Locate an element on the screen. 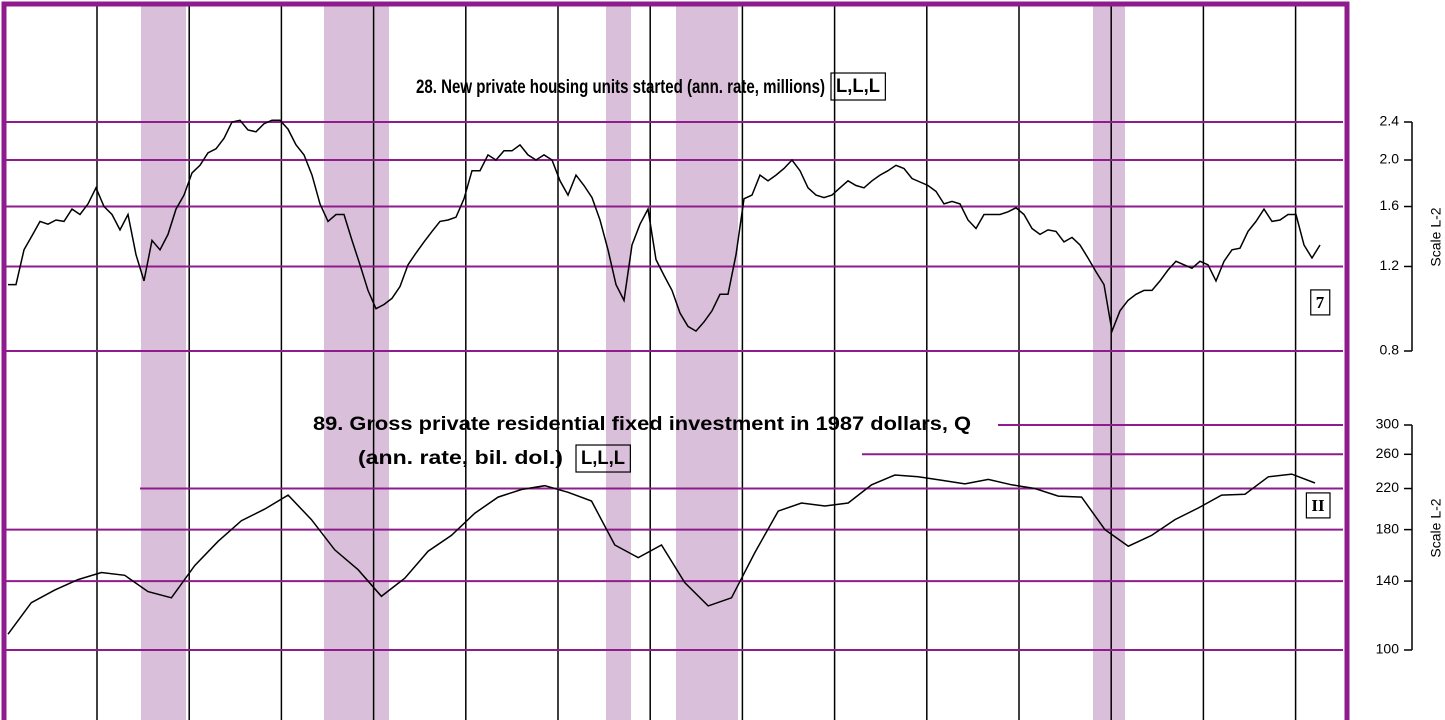 Image resolution: width=1445 pixels, height=720 pixels. y-tick-label: 2.4 is located at coordinates (1390, 121).